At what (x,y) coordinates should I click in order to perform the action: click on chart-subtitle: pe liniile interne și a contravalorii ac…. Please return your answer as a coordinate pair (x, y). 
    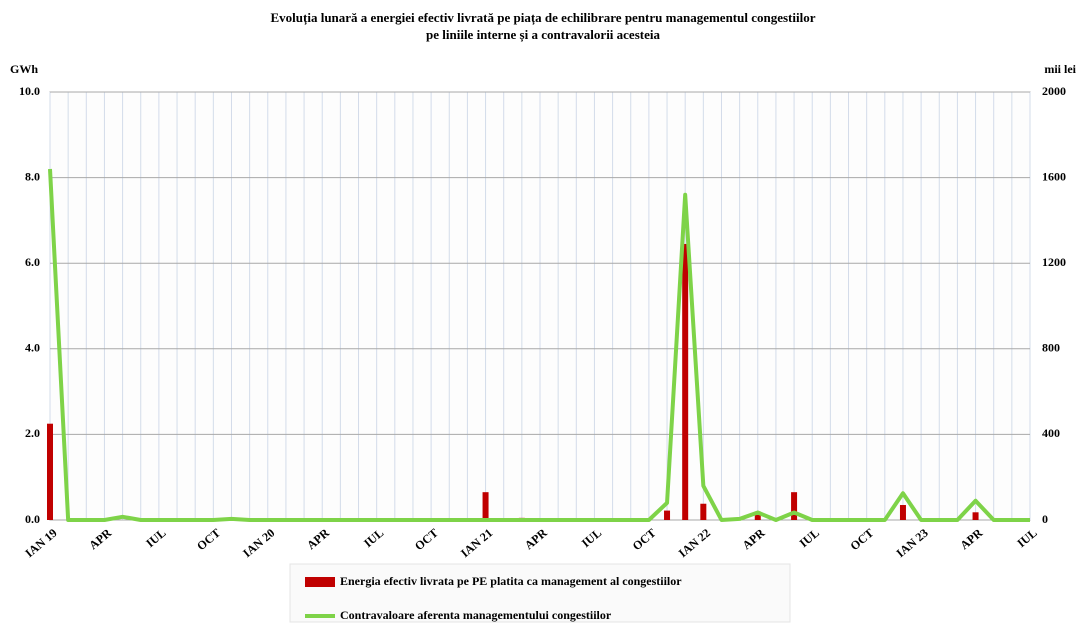
    Looking at the image, I should click on (543, 35).